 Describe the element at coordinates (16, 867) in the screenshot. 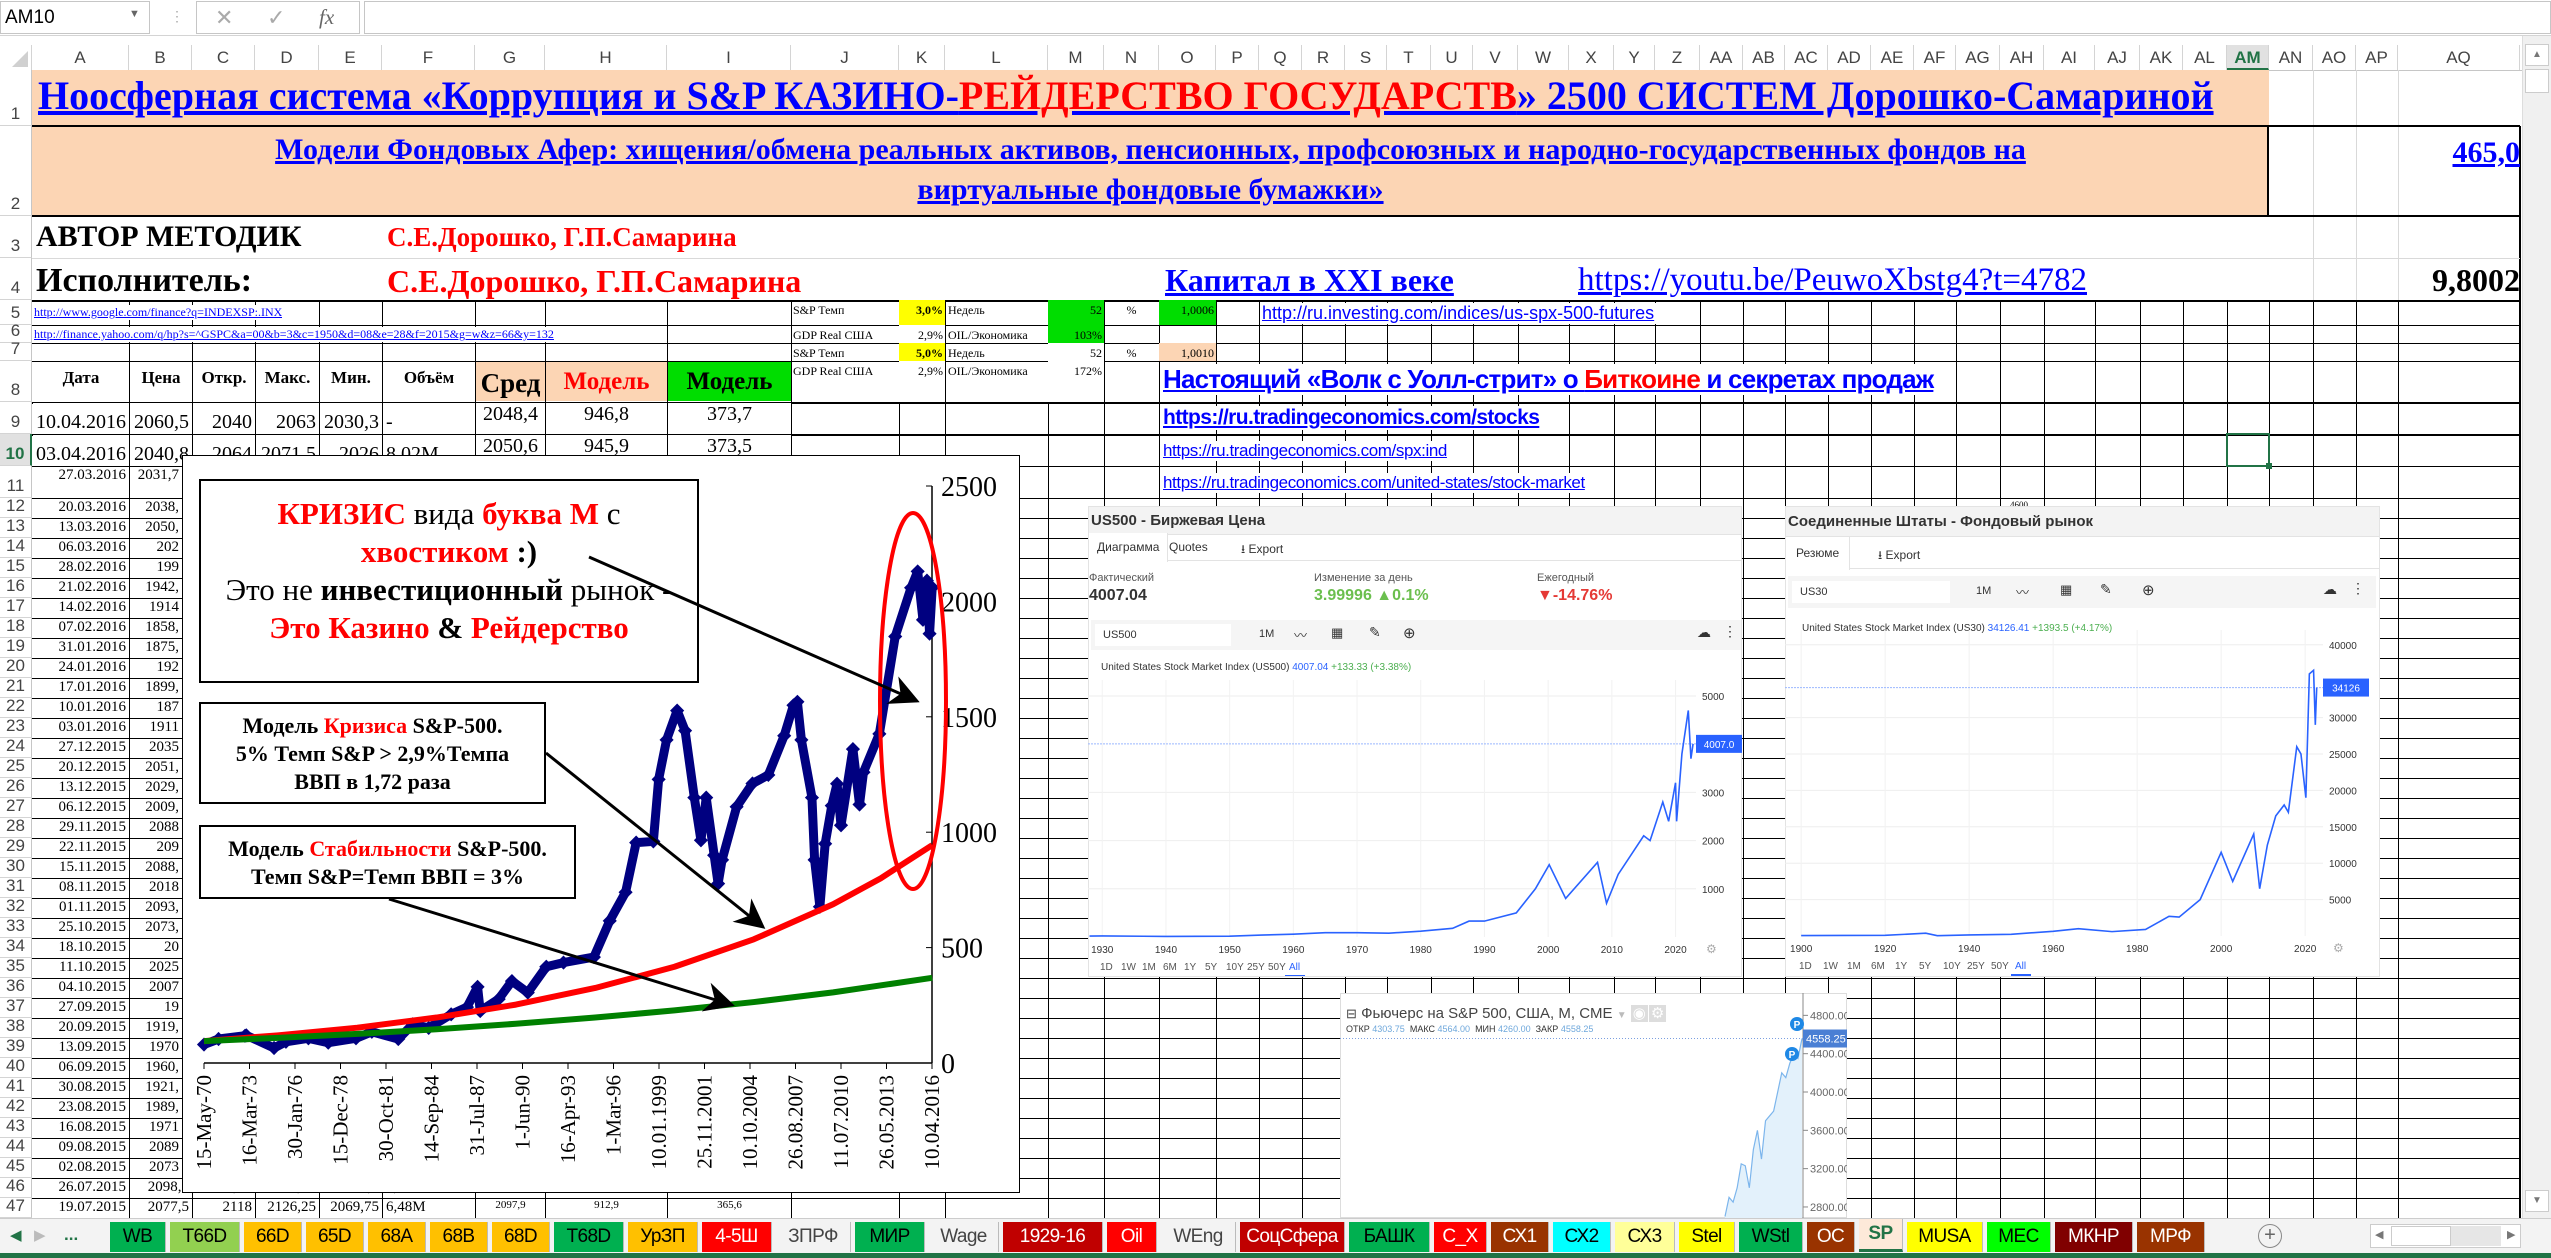

I see `row-header-30: 30` at that location.